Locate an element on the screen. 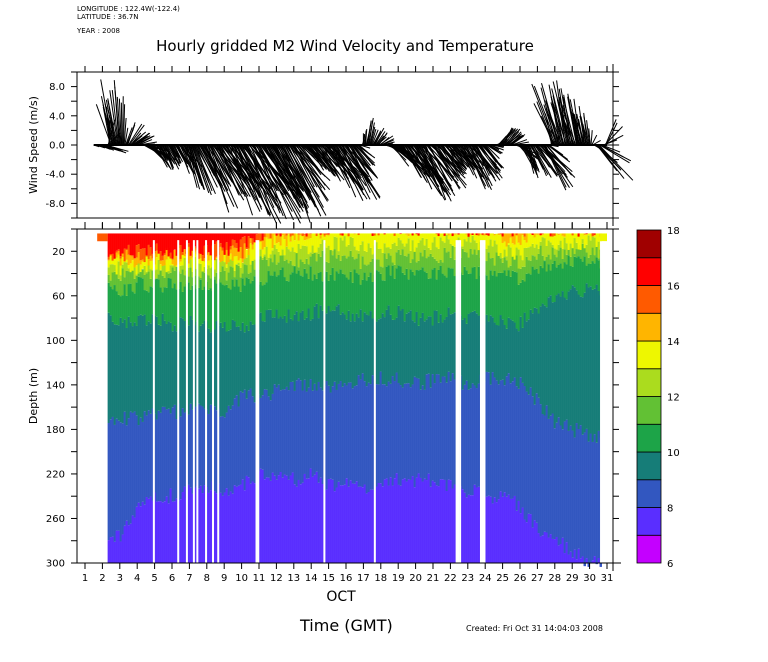 The image size is (768, 662). wind-y-tick-label: 8.0 is located at coordinates (57, 87).